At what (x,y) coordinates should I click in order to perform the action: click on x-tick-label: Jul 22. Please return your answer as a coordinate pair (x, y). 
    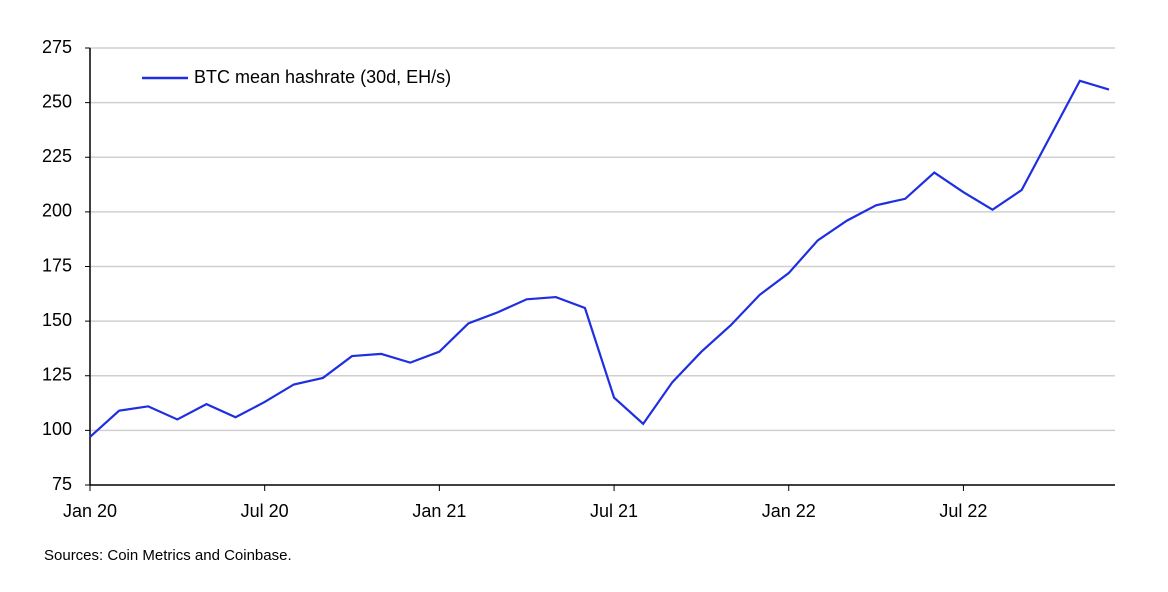
    Looking at the image, I should click on (963, 511).